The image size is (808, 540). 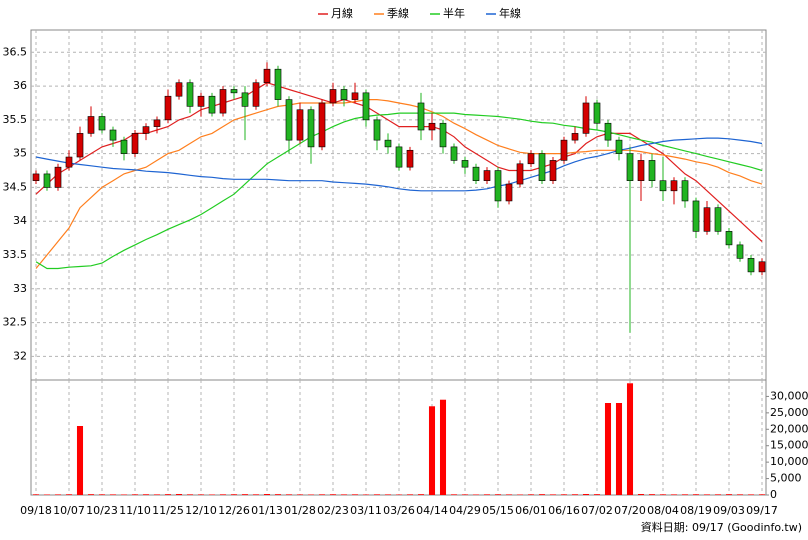 I want to click on y-tick-label: 35.5, so click(x=15, y=119).